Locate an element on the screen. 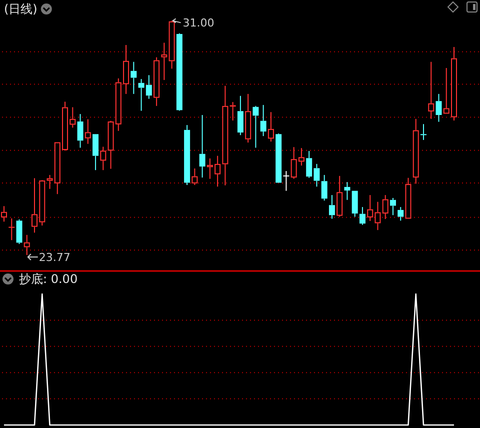 This screenshot has width=480, height=428. chart-title: 抄底: 0.00 is located at coordinates (48, 279).